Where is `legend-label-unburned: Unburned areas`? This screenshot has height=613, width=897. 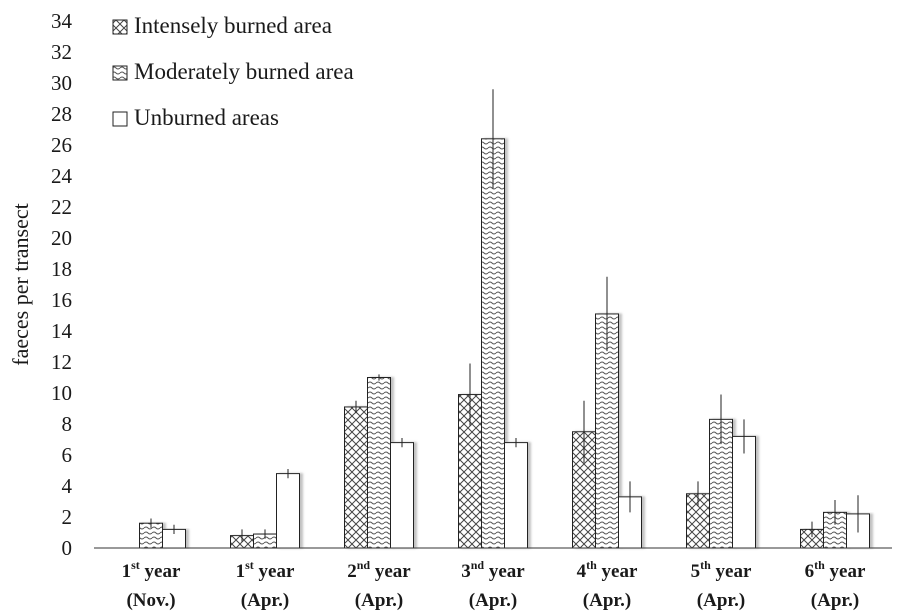
legend-label-unburned: Unburned areas is located at coordinates (206, 117).